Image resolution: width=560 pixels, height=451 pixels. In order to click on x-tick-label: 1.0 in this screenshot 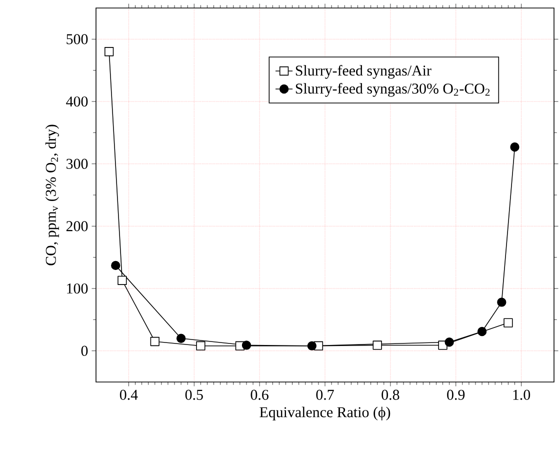, I will do `click(521, 395)`.